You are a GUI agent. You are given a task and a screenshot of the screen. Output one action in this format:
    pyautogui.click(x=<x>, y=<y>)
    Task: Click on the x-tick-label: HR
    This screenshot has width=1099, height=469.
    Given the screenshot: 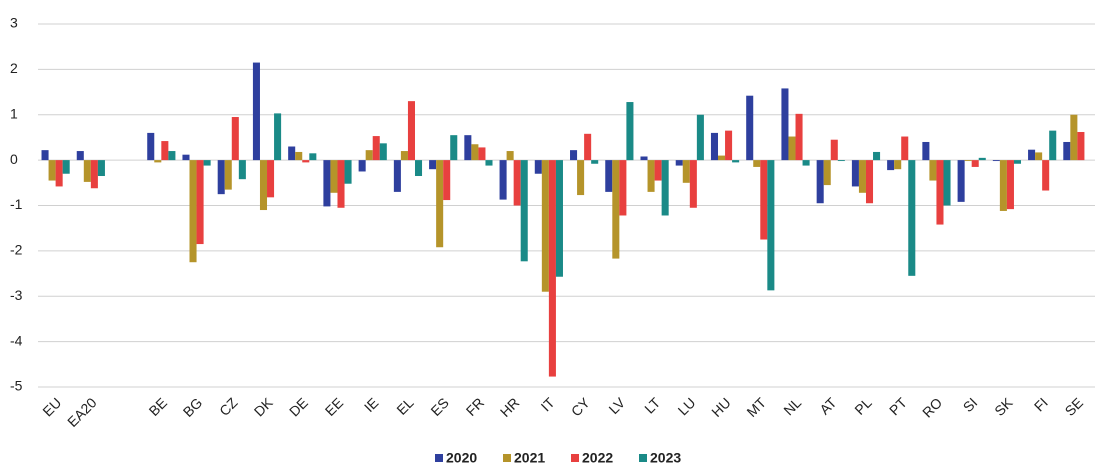 What is the action you would take?
    pyautogui.click(x=510, y=407)
    